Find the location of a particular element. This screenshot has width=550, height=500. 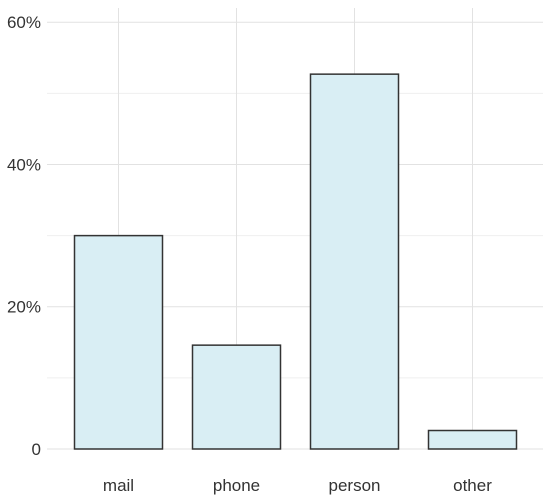

x-tick-label-other: other is located at coordinates (472, 485).